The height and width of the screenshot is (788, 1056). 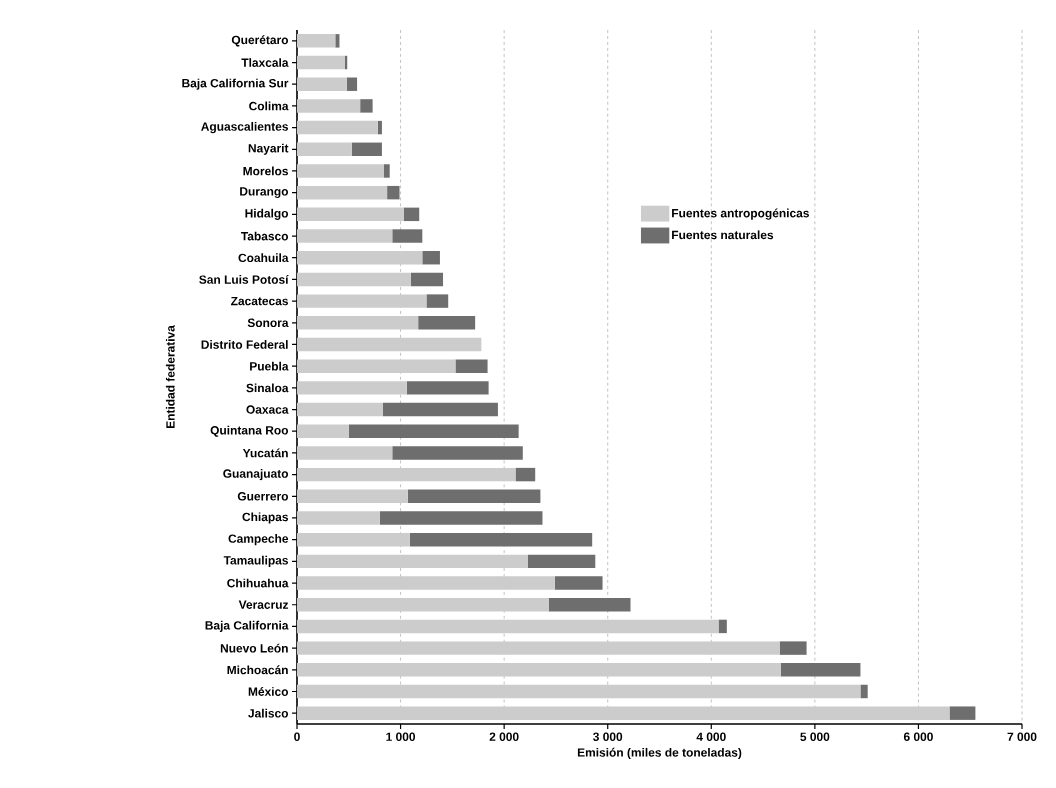 What do you see at coordinates (244, 344) in the screenshot?
I see `y-tick-label: Distrito Federal` at bounding box center [244, 344].